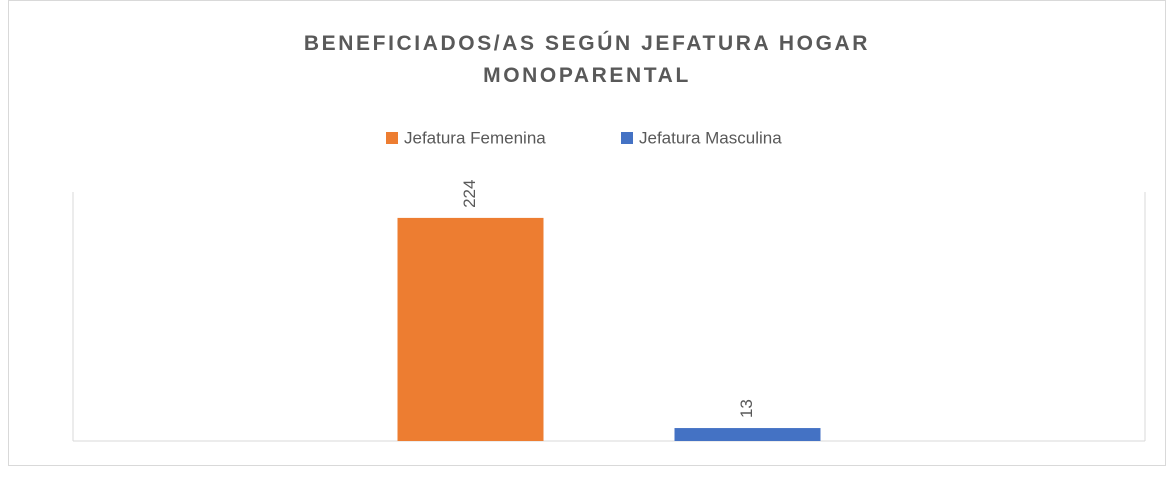 The height and width of the screenshot is (480, 1175). What do you see at coordinates (475, 137) in the screenshot?
I see `legend-label: Jefatura Femenina` at bounding box center [475, 137].